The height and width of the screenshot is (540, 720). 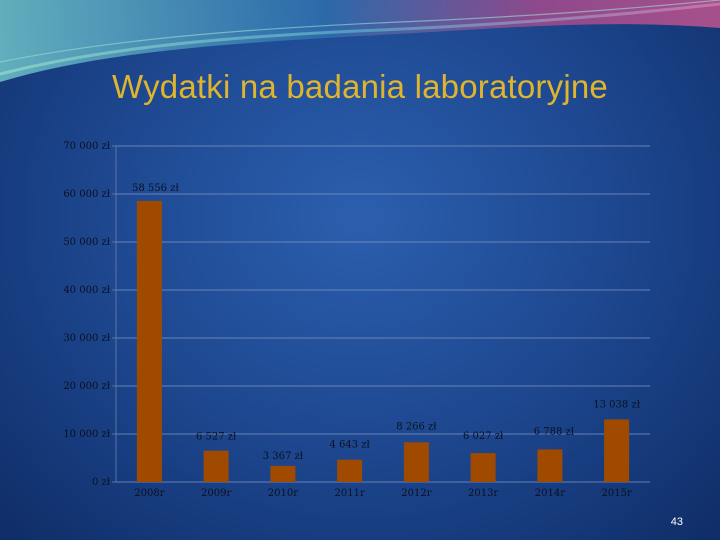 I want to click on value-label: 6 788 zł, so click(x=554, y=431).